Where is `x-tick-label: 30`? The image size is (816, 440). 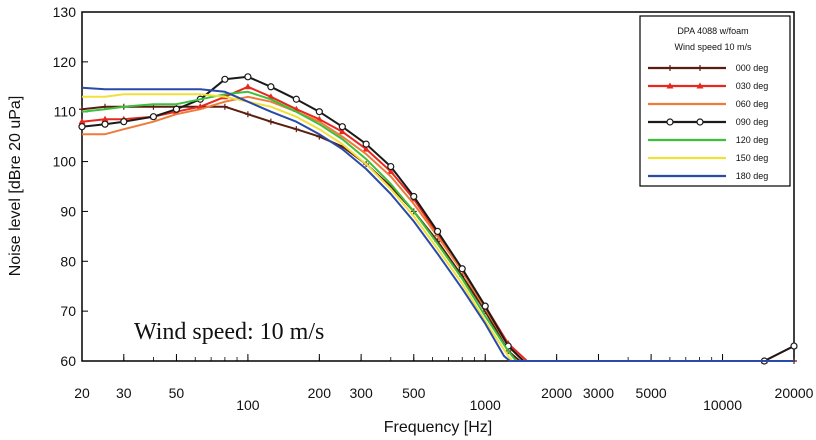
x-tick-label: 30 is located at coordinates (124, 393).